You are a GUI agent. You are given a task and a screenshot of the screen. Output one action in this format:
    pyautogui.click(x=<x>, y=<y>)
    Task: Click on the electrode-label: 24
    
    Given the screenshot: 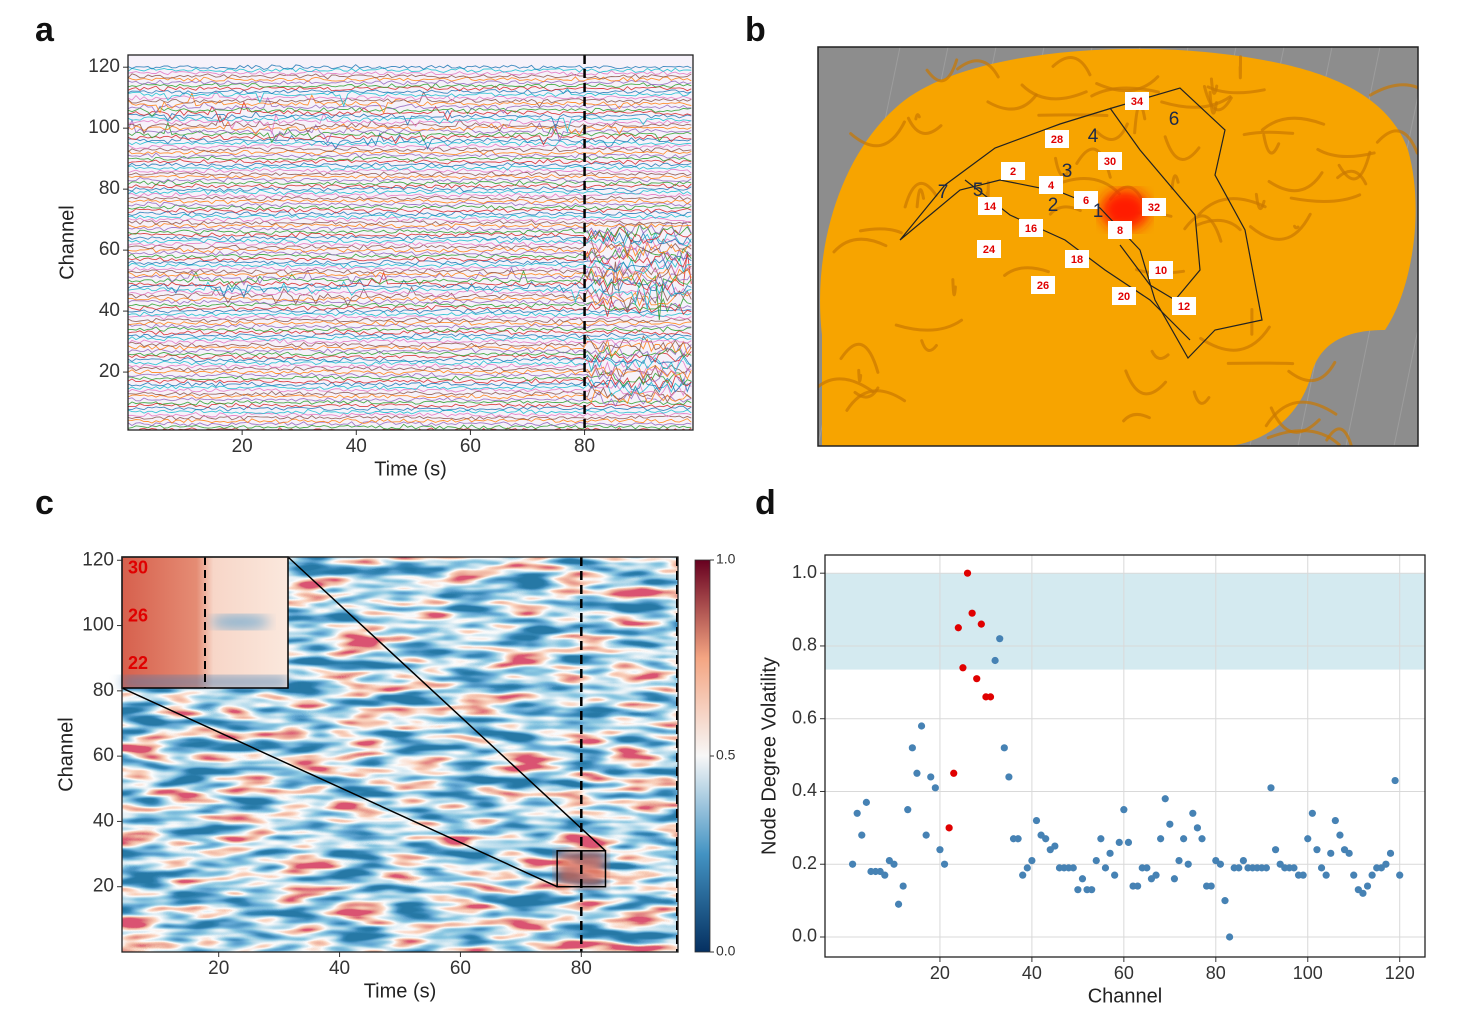 What is the action you would take?
    pyautogui.click(x=989, y=250)
    